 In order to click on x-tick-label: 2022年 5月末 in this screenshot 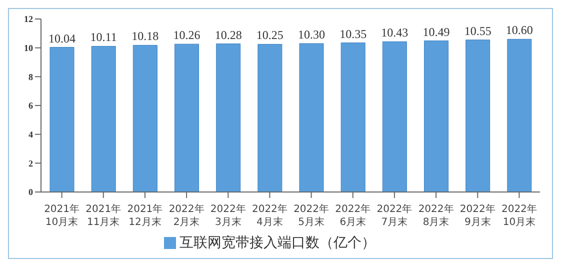, I will do `click(312, 215)`.